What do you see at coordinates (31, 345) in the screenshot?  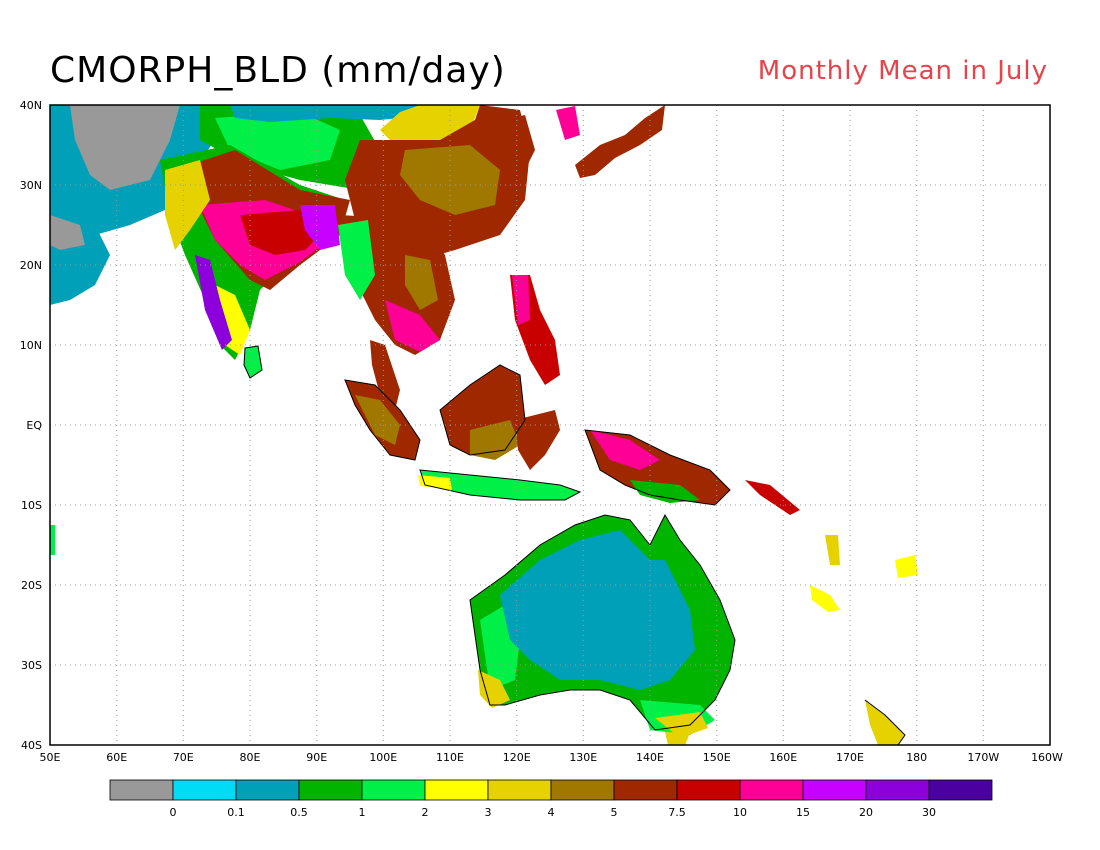 I see `lat-label: 10N` at bounding box center [31, 345].